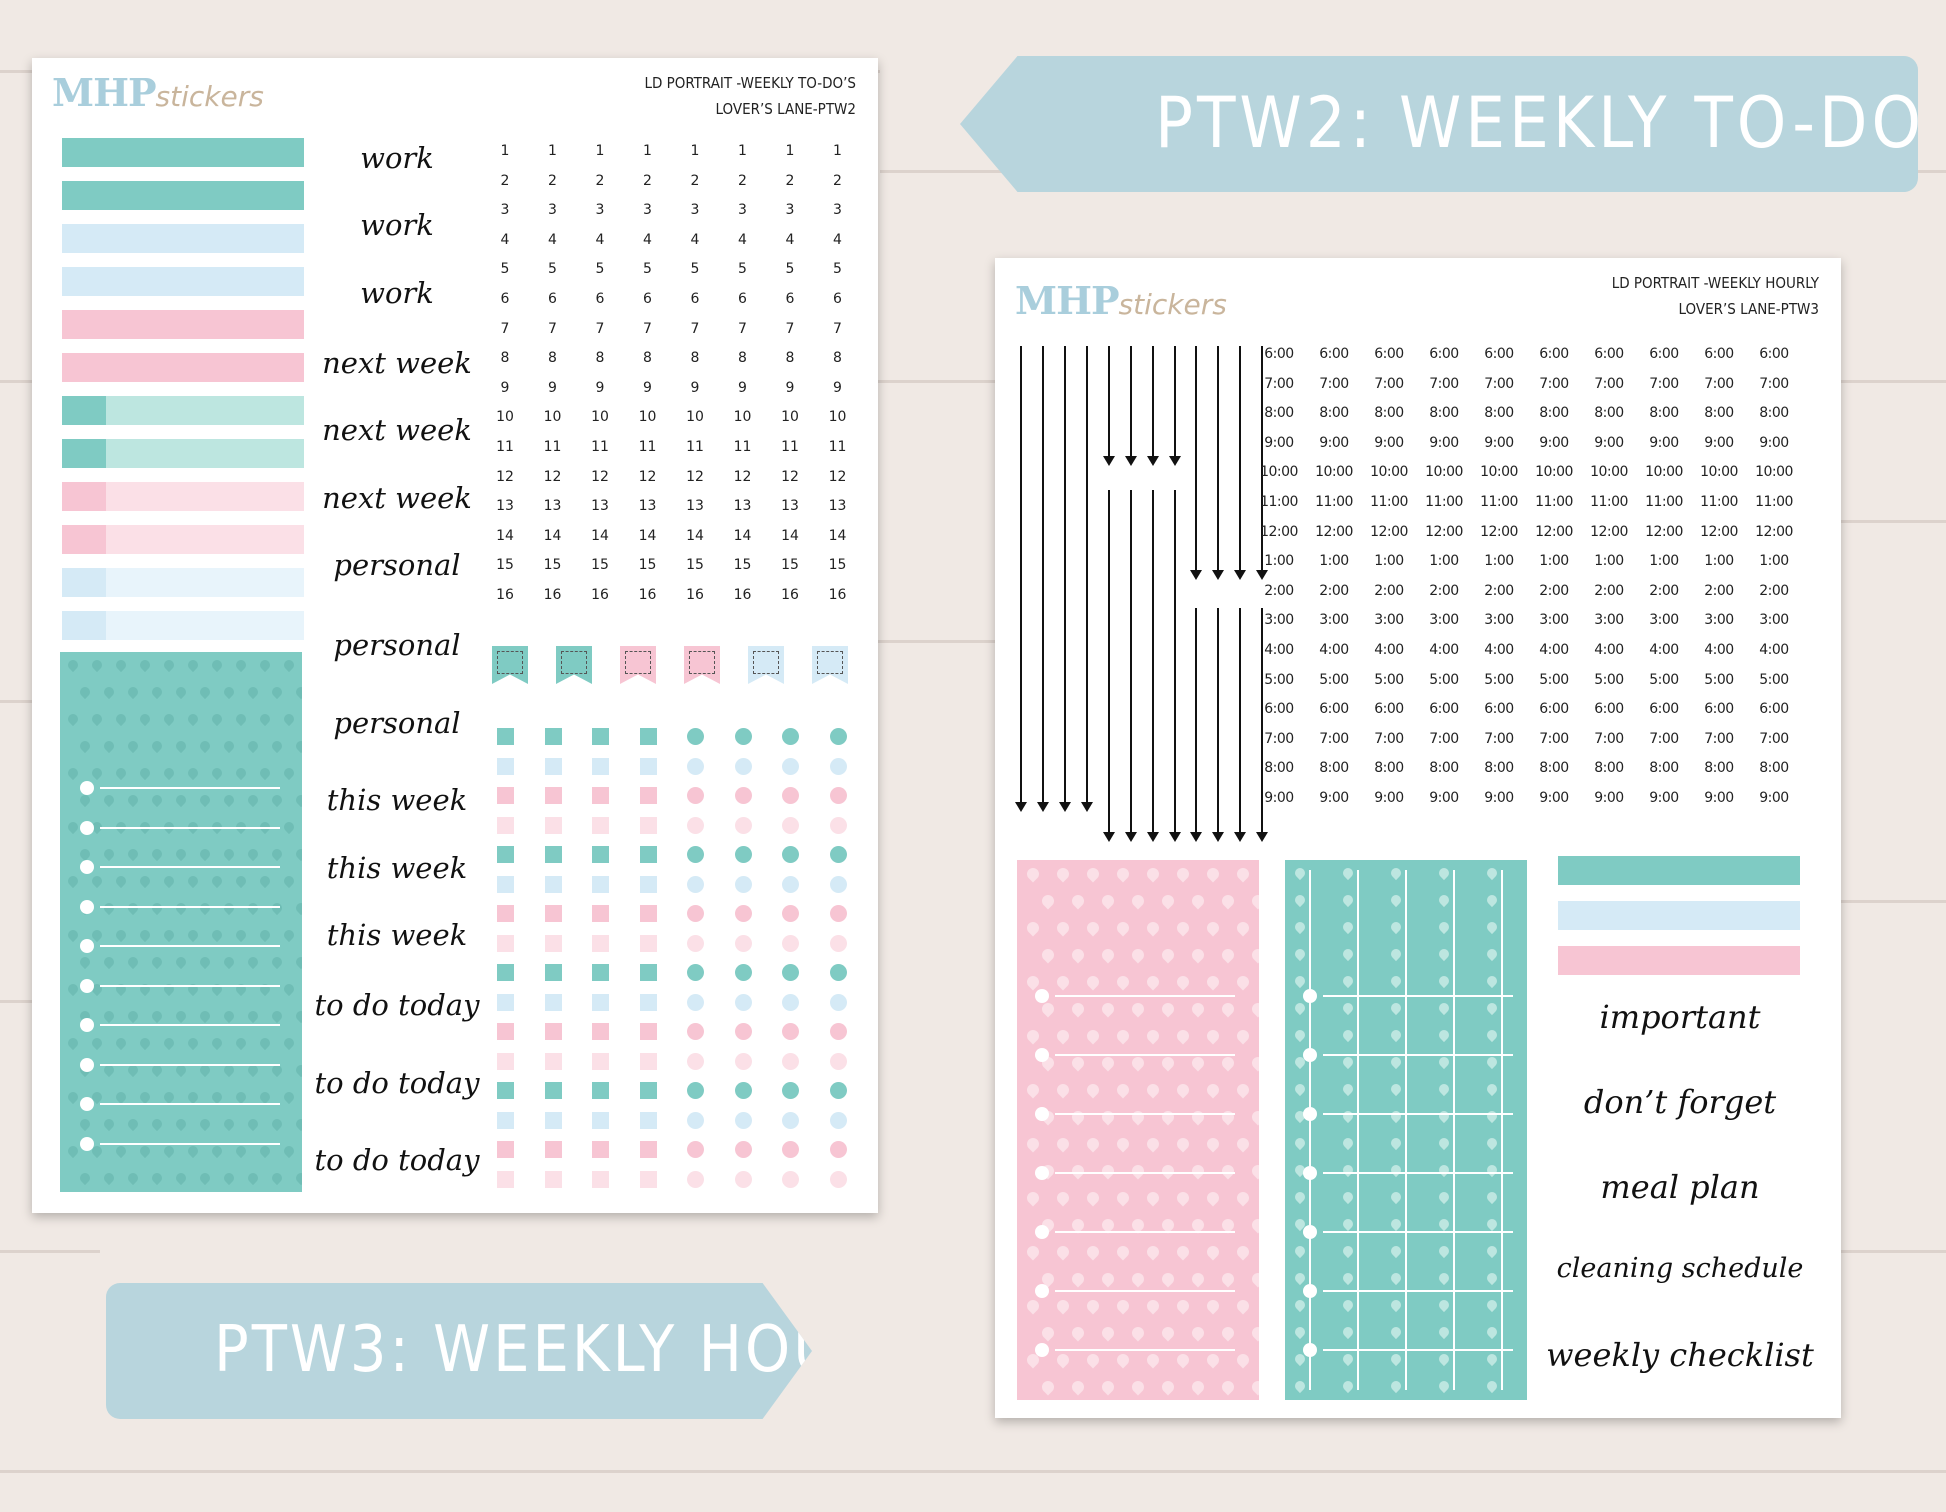 This screenshot has width=1946, height=1512. Describe the element at coordinates (552, 328) in the screenshot. I see `date-number: 7` at that location.